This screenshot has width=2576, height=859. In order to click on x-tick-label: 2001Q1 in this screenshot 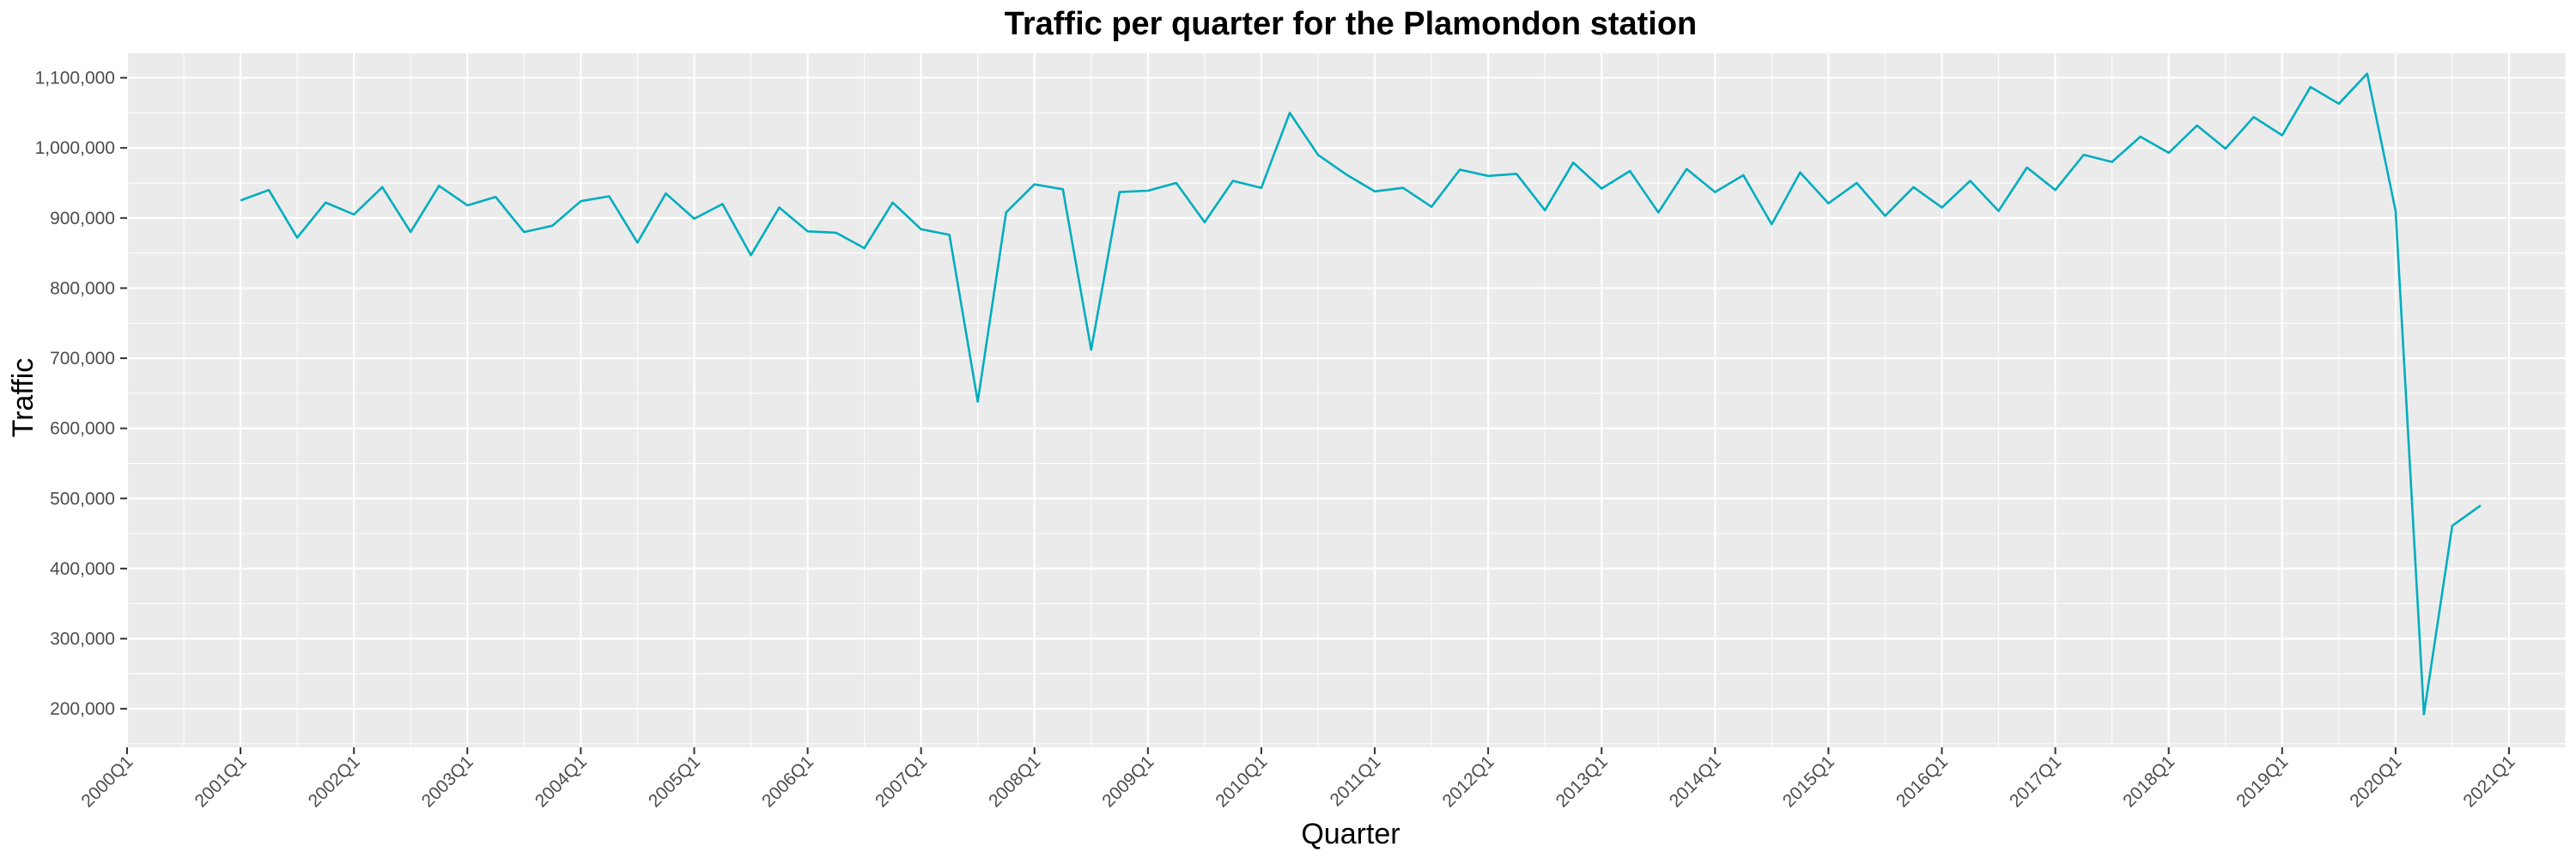, I will do `click(221, 781)`.